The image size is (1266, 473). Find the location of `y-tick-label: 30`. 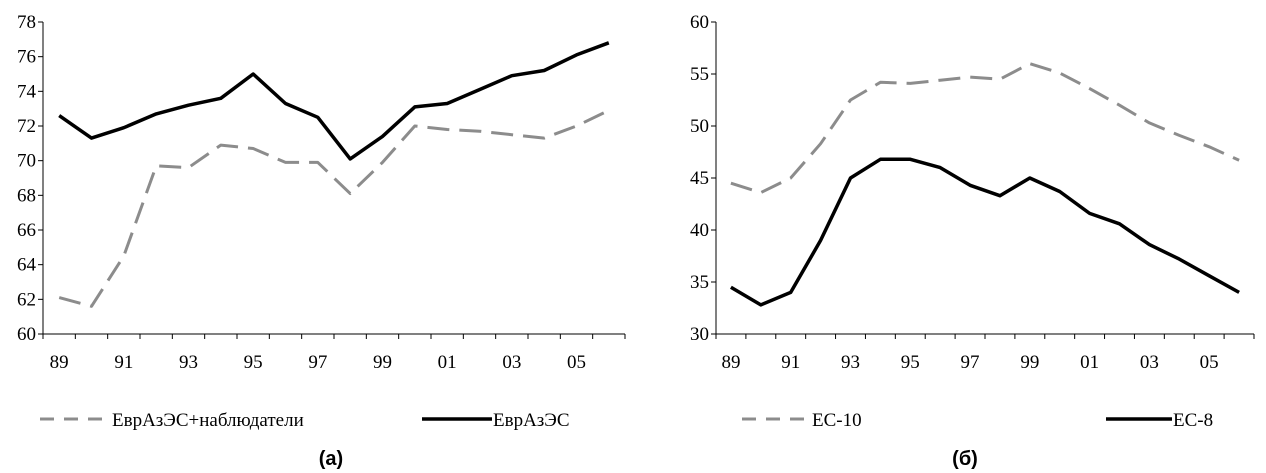

y-tick-label: 30 is located at coordinates (699, 334).